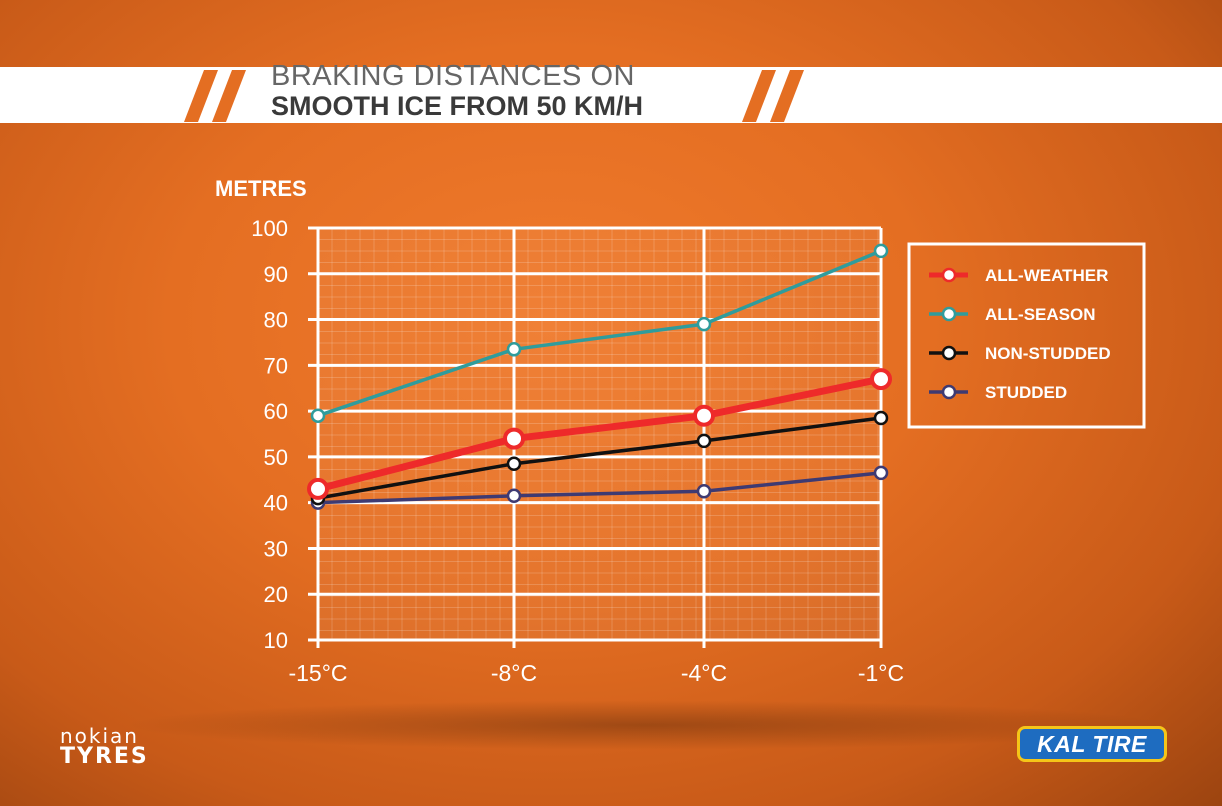 This screenshot has height=806, width=1222. Describe the element at coordinates (276, 411) in the screenshot. I see `y-tick-label: 60` at that location.